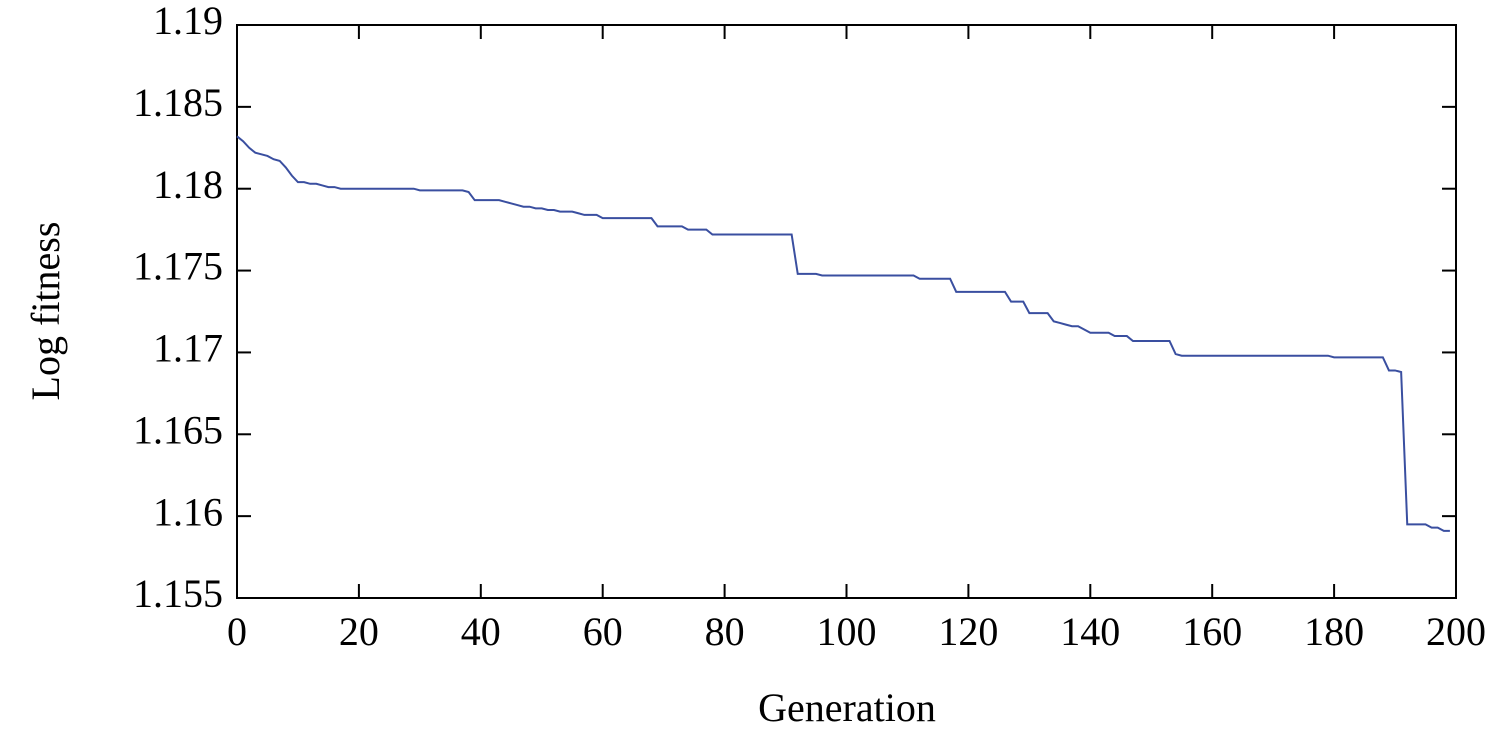  What do you see at coordinates (847, 631) in the screenshot?
I see `x-tick-label: 100` at bounding box center [847, 631].